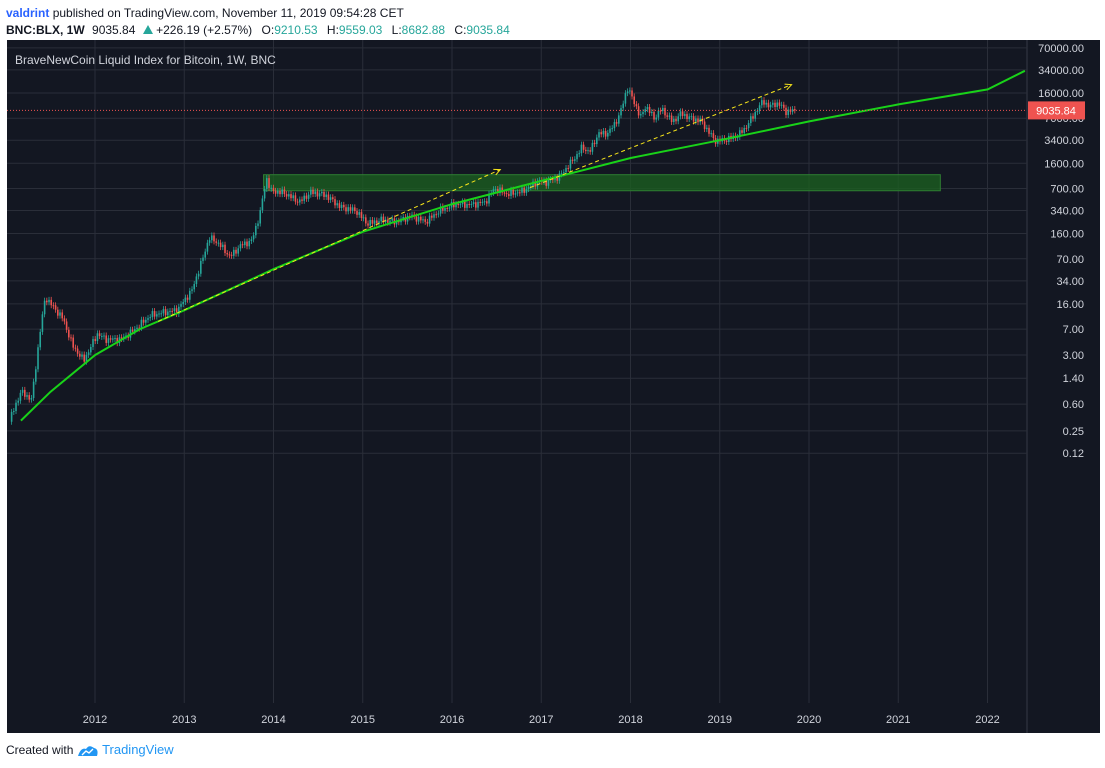  Describe the element at coordinates (1073, 405) in the screenshot. I see `price-tick-label: 0.60` at that location.